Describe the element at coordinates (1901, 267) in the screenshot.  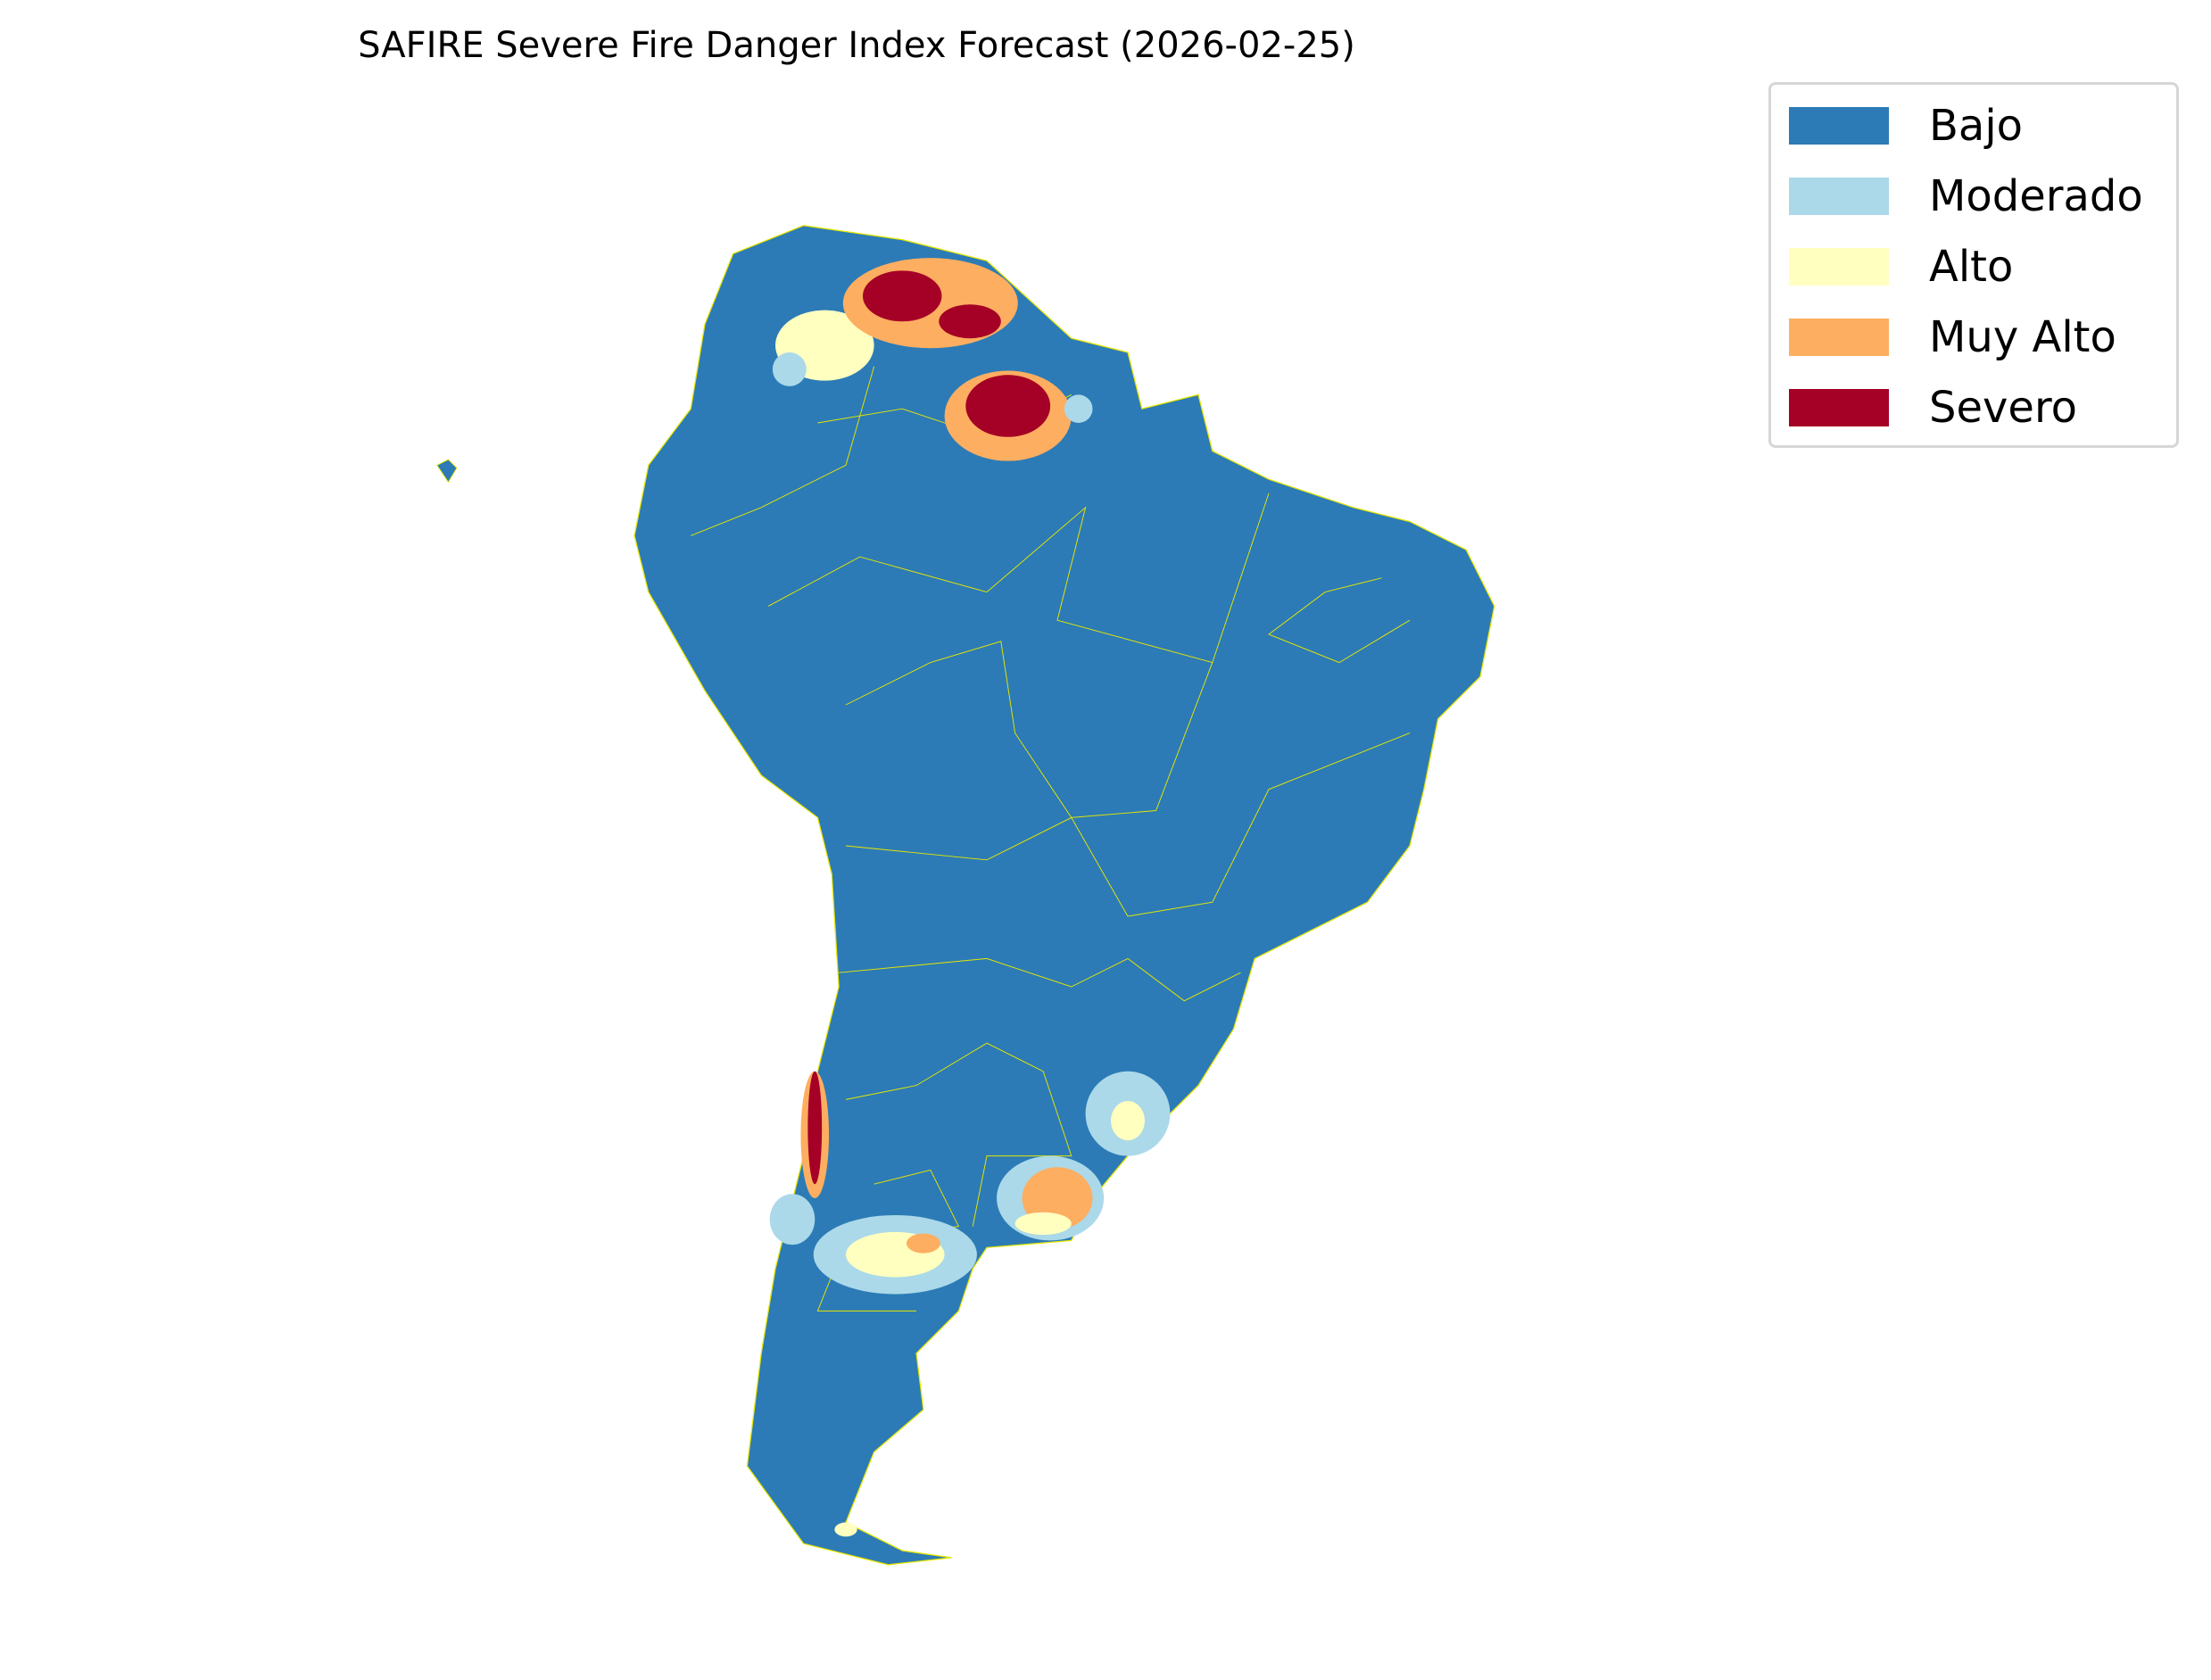
I see `legend-item-alto: Alto` at that location.